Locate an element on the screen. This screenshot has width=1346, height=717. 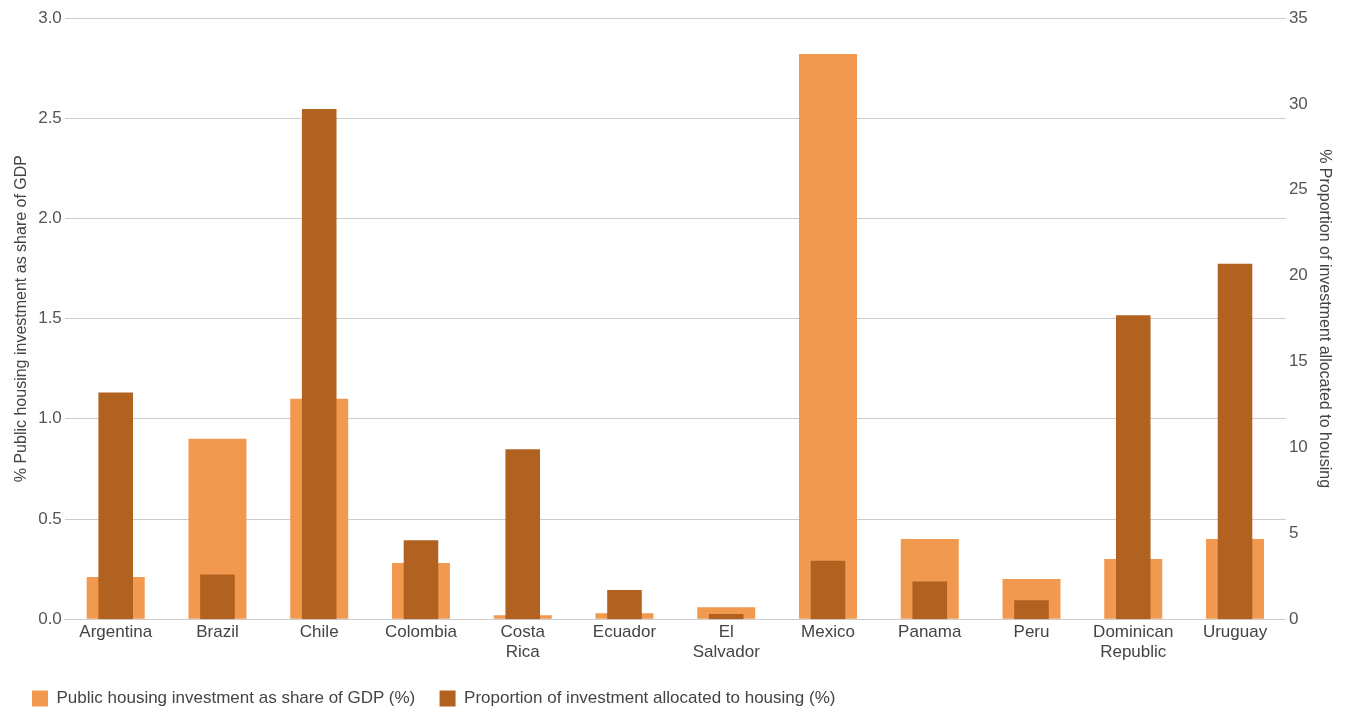
y2-tick-label: 5 is located at coordinates (1293, 532).